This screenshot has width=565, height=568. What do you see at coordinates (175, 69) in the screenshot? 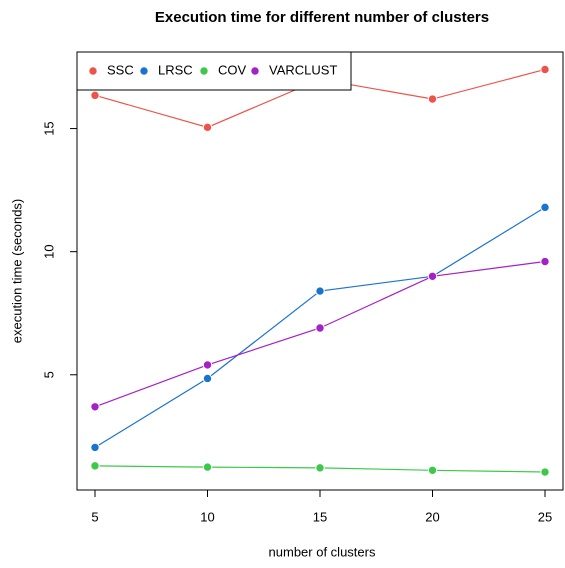
I see `legend-label: LRSC` at bounding box center [175, 69].